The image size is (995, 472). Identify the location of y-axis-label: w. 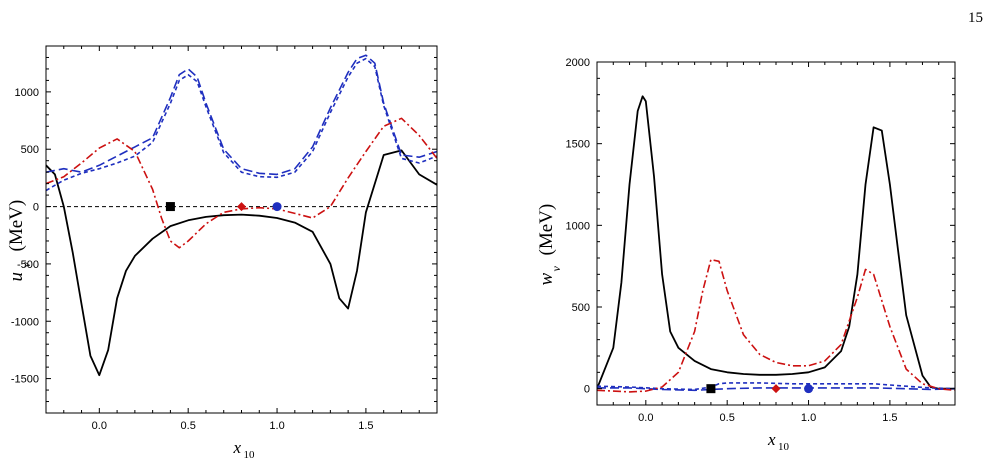
(546, 279).